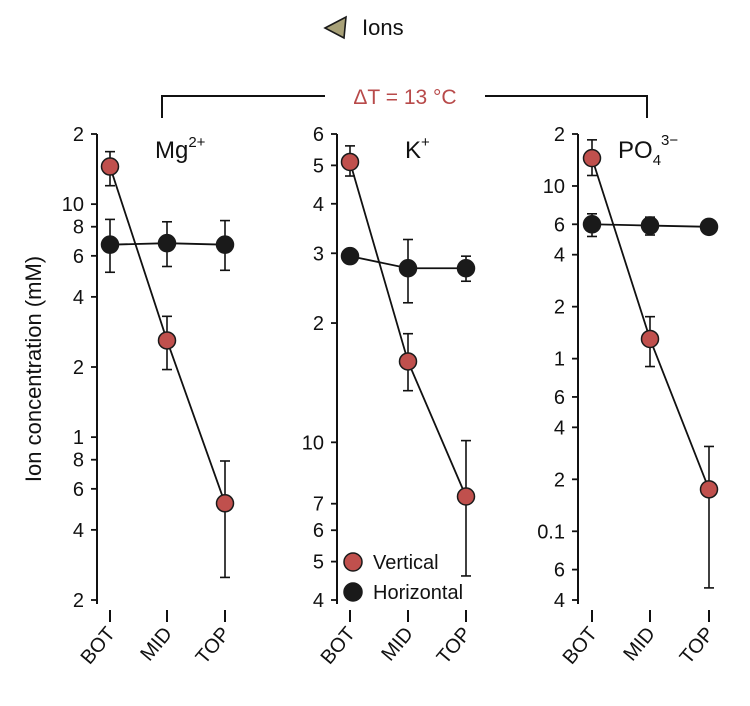 This screenshot has width=750, height=706. What do you see at coordinates (318, 254) in the screenshot?
I see `y-tick-label: 3` at bounding box center [318, 254].